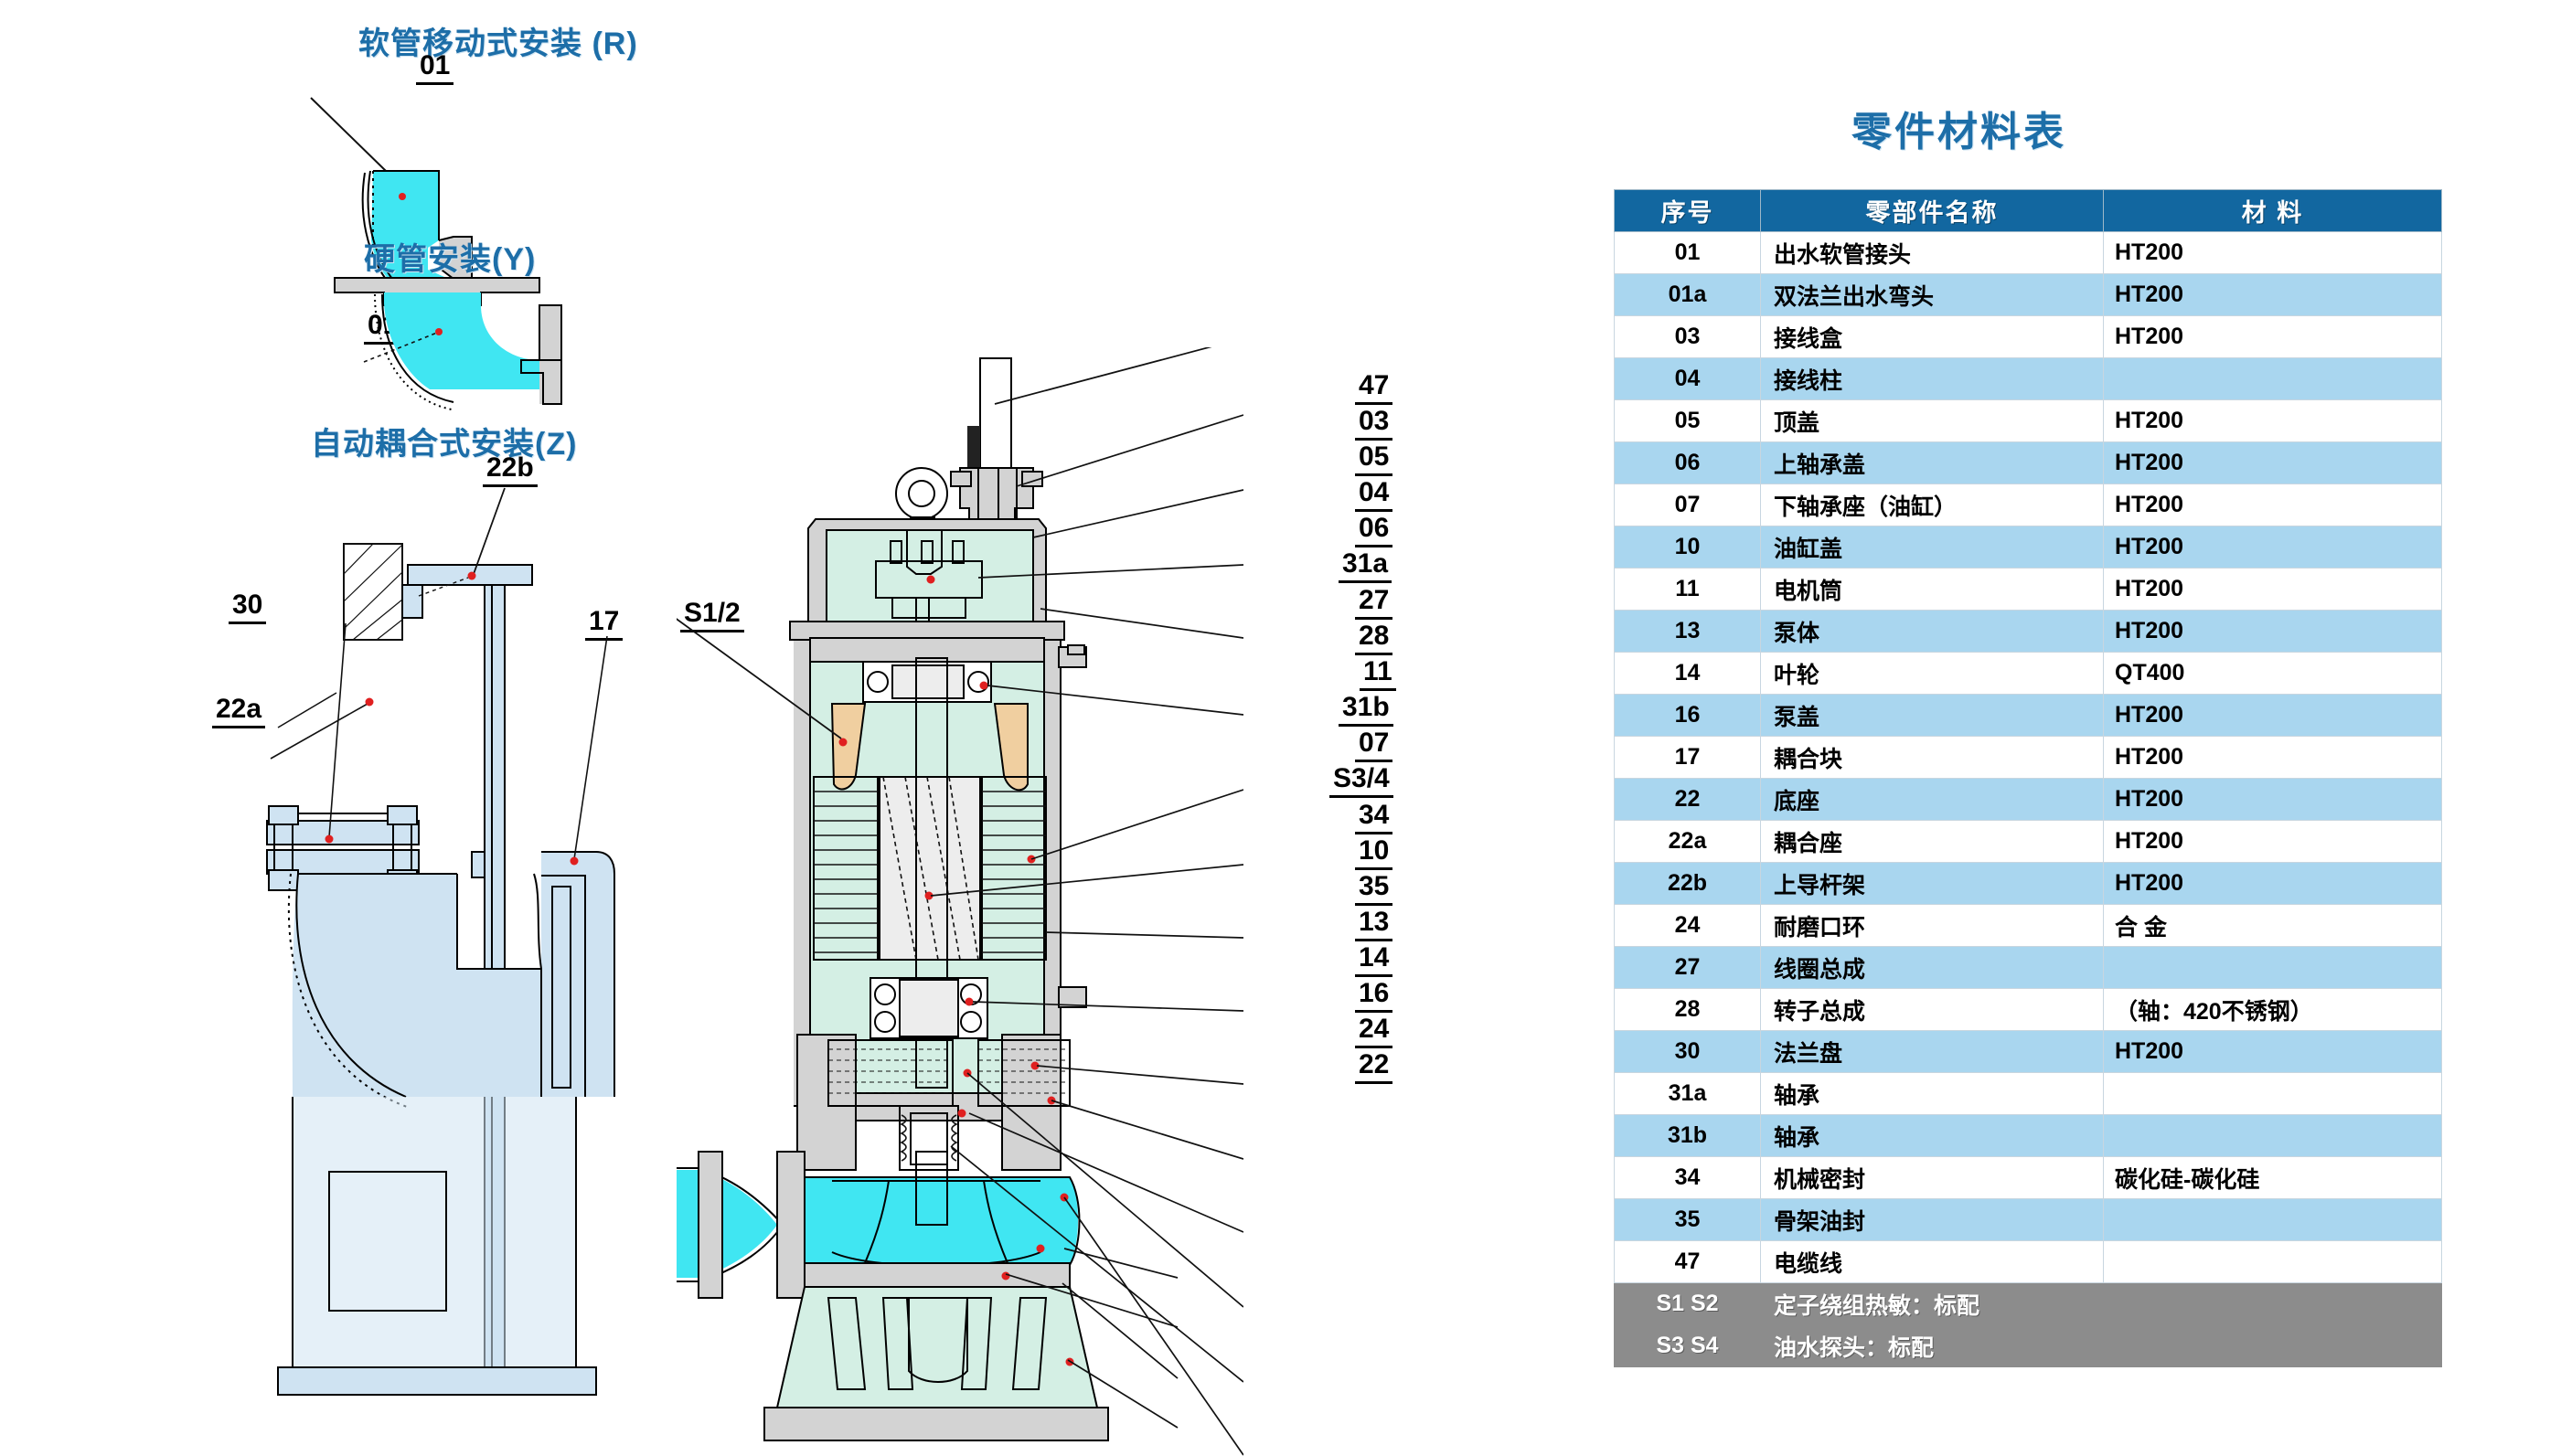  I want to click on table-row: 04 接线柱, so click(2028, 379).